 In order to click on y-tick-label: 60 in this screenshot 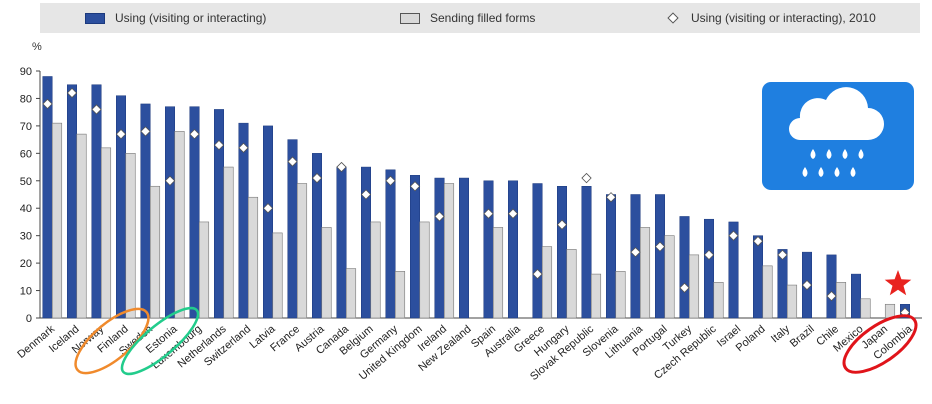, I will do `click(26, 154)`.